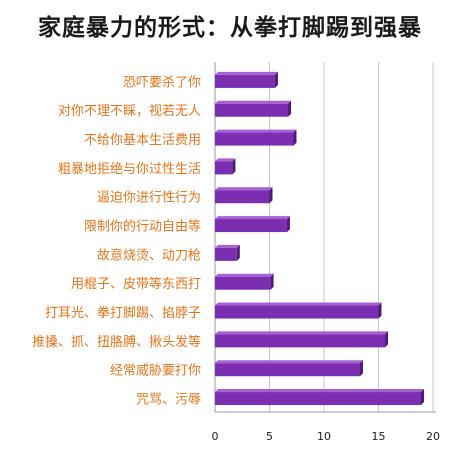 The width and height of the screenshot is (460, 450). Describe the element at coordinates (116, 342) in the screenshot. I see `category-label: 推搡、抓、扭胳膊、揪头发等` at that location.